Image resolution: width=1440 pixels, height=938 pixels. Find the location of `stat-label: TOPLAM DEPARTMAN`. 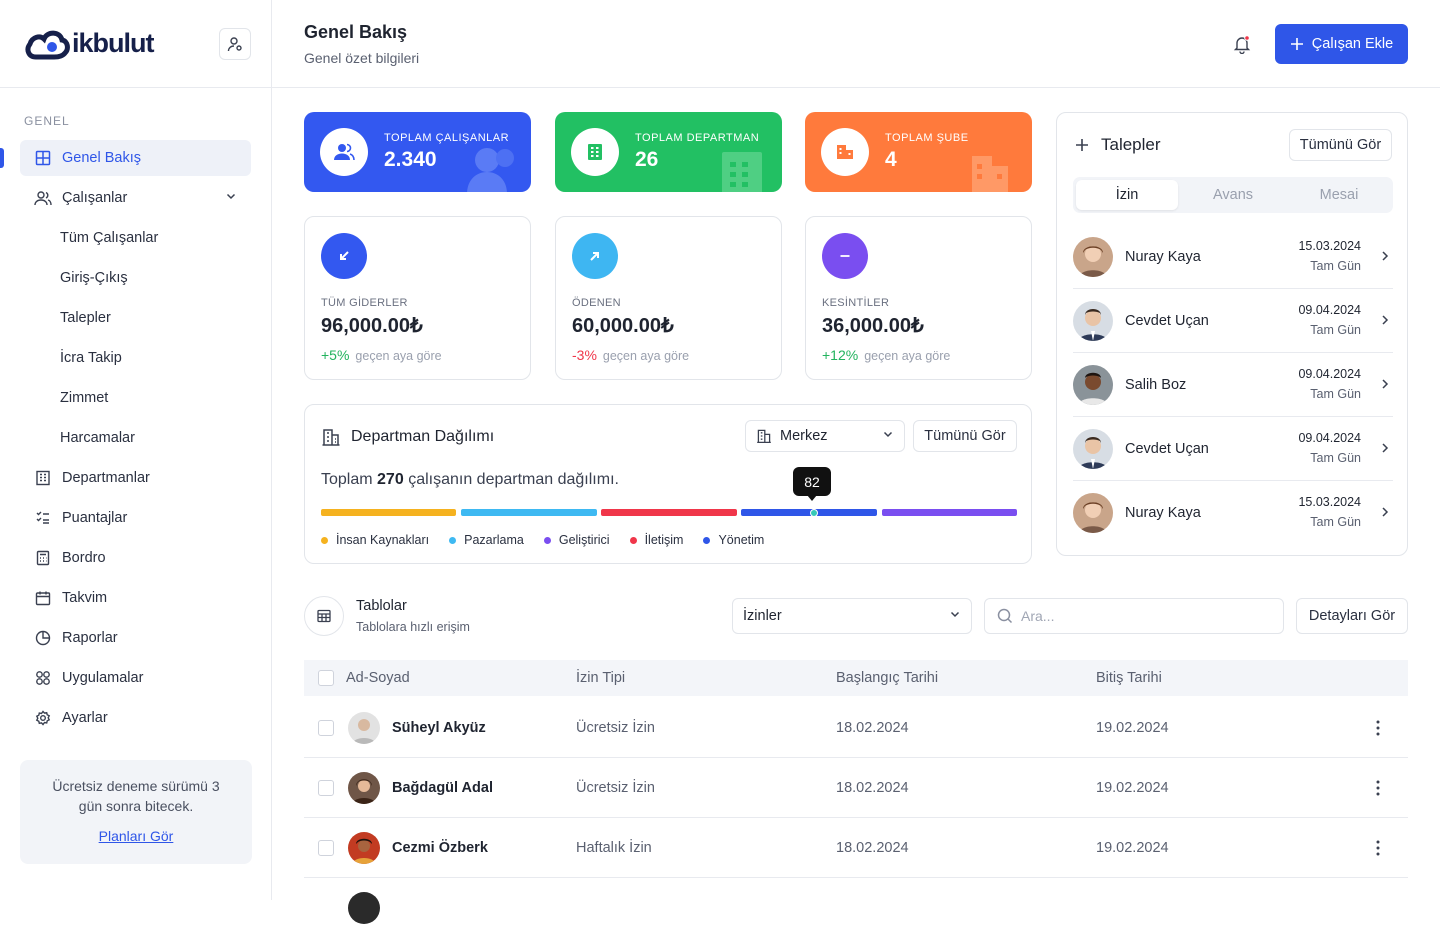

stat-label: TOPLAM DEPARTMAN is located at coordinates (697, 138).